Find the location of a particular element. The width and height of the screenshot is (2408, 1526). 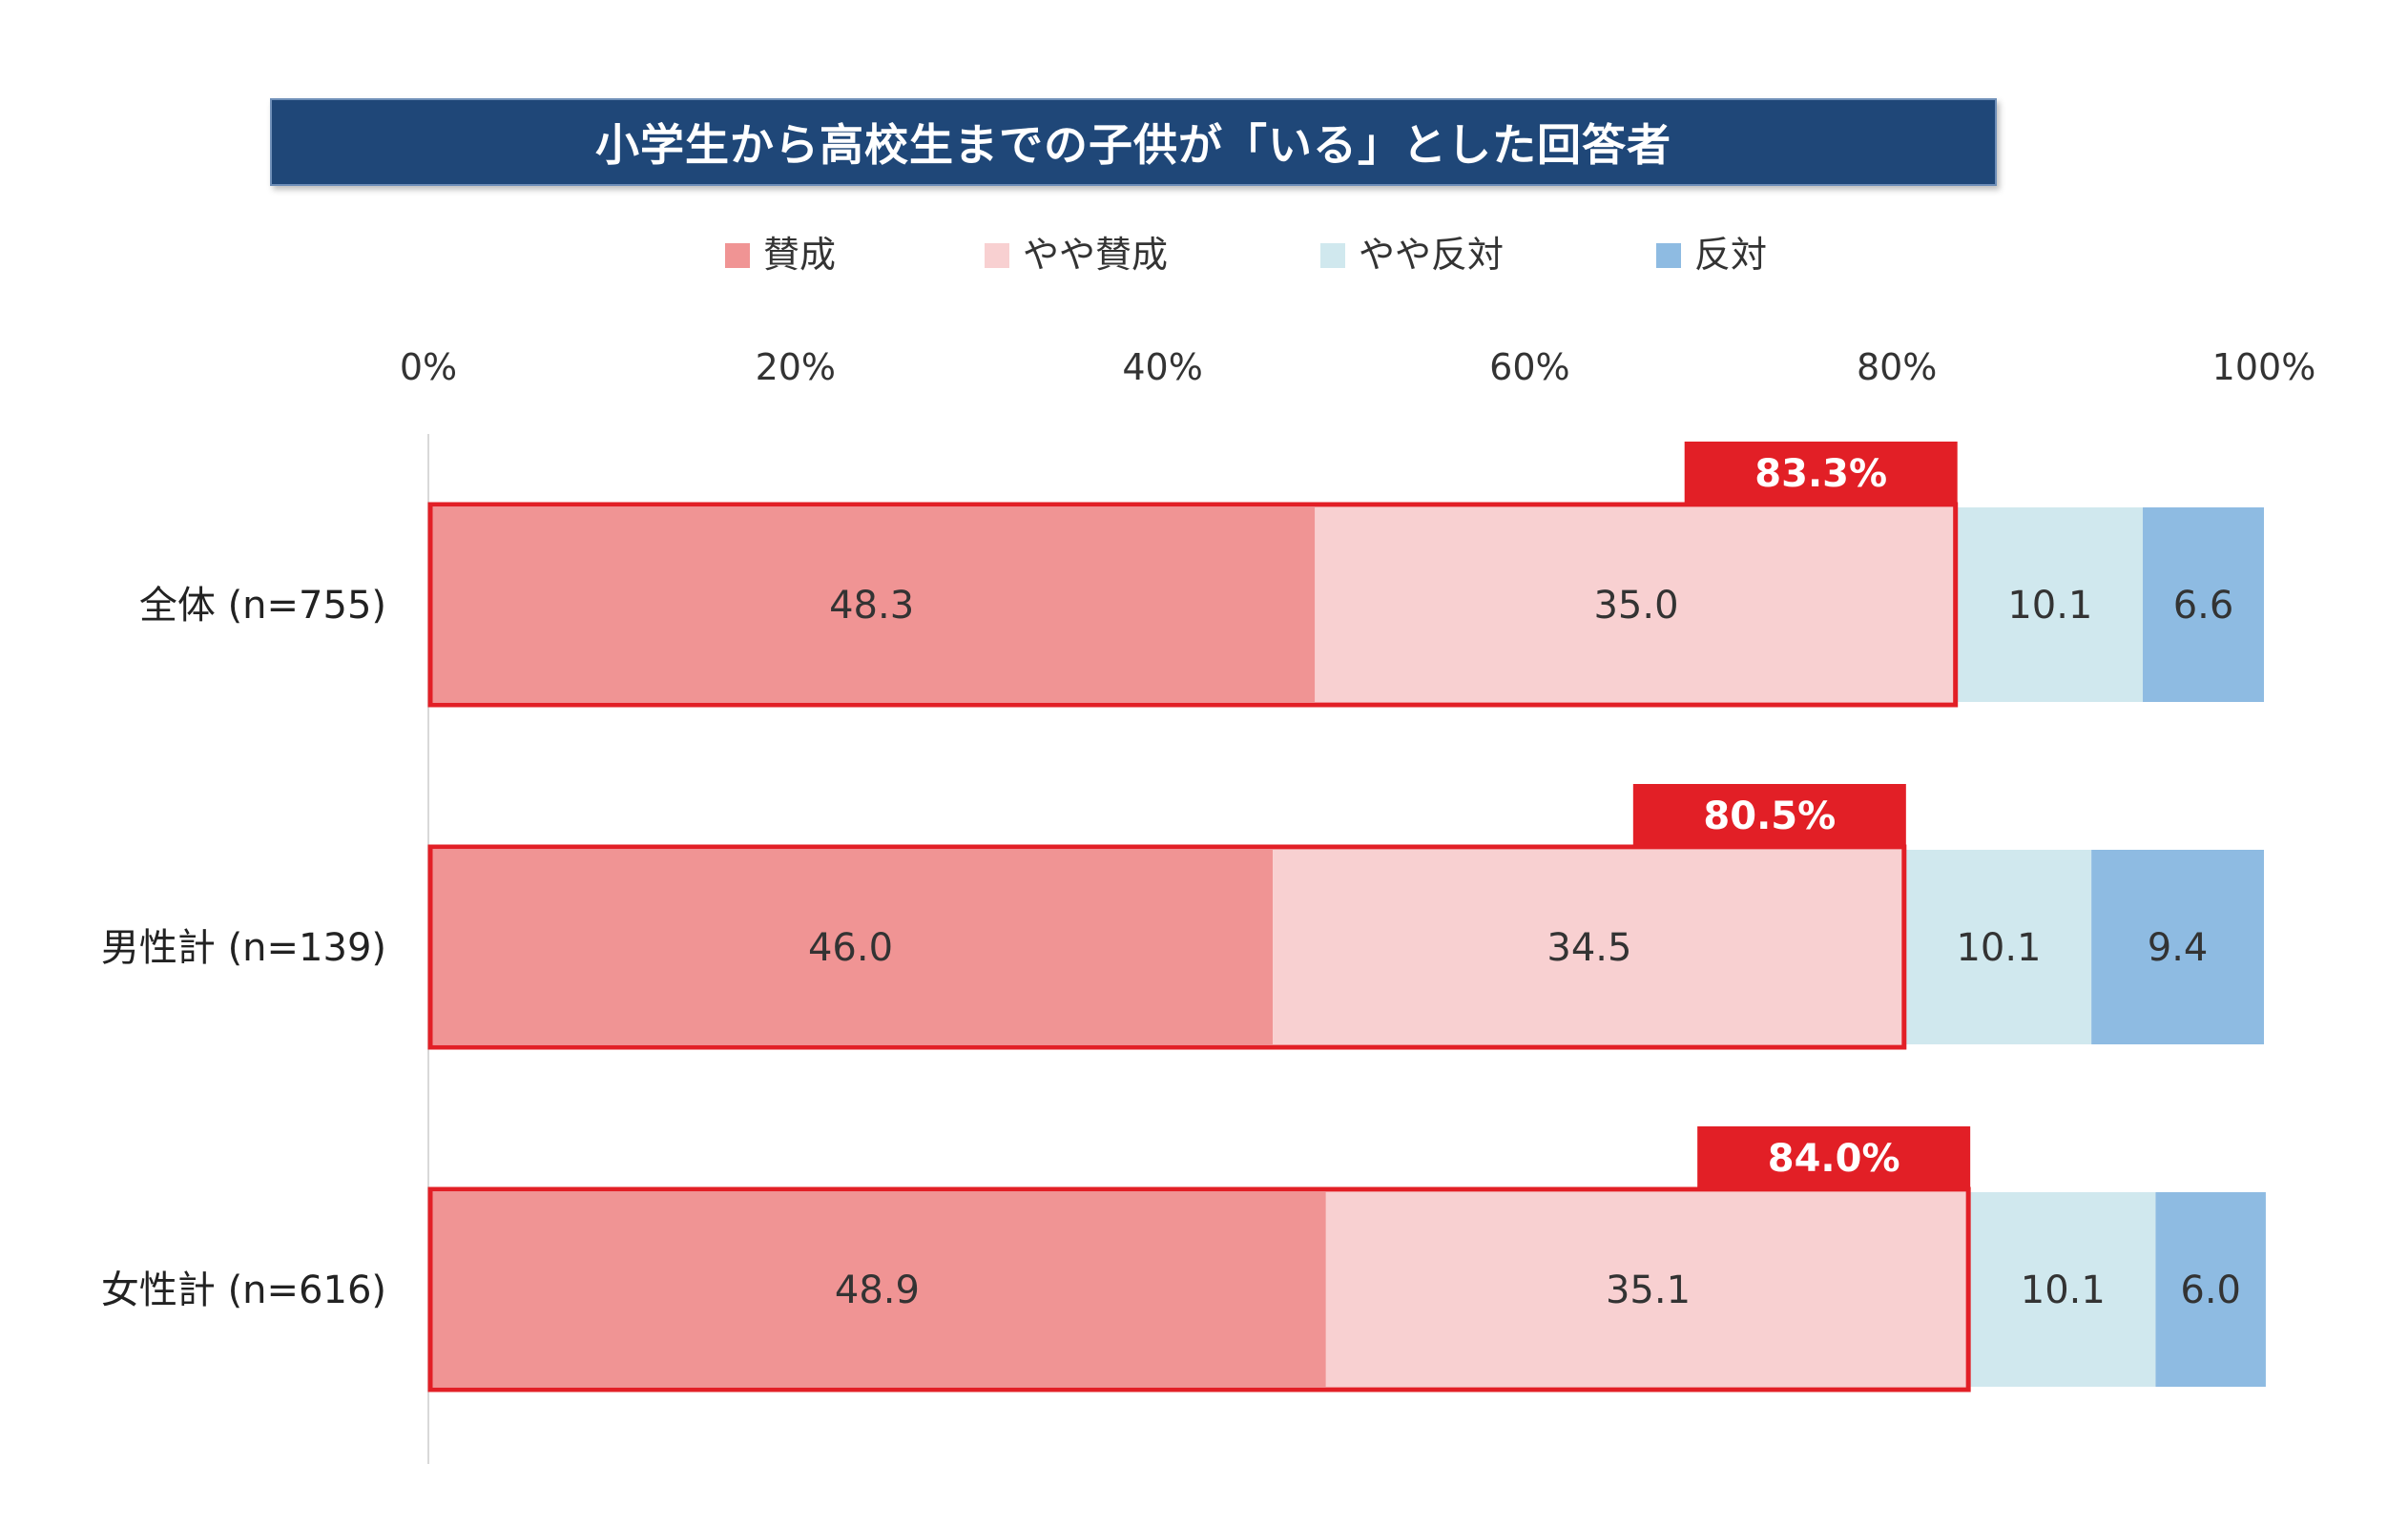

legend-label: 反対 is located at coordinates (1731, 254).